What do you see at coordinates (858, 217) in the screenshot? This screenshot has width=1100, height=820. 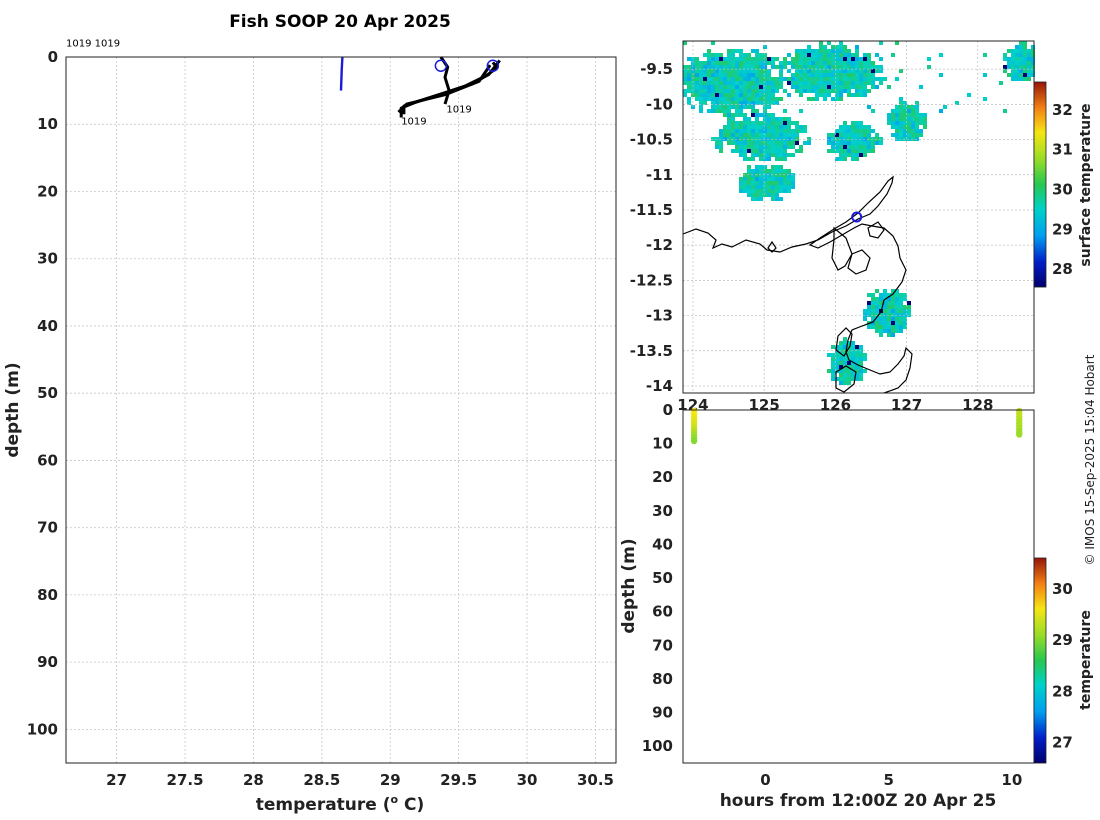 I see `map-grid` at bounding box center [858, 217].